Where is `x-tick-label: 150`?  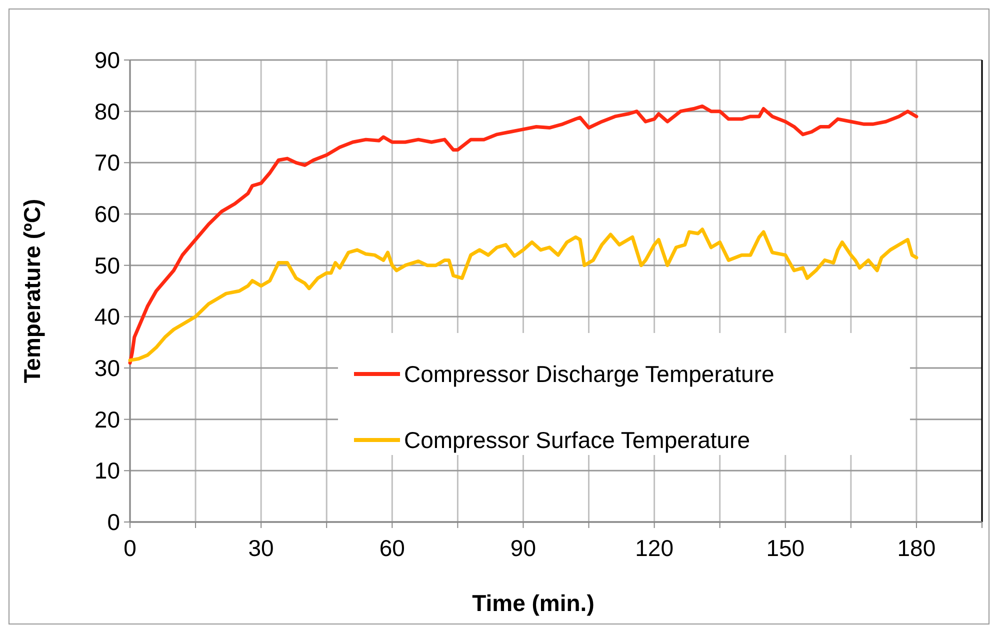
x-tick-label: 150 is located at coordinates (785, 548).